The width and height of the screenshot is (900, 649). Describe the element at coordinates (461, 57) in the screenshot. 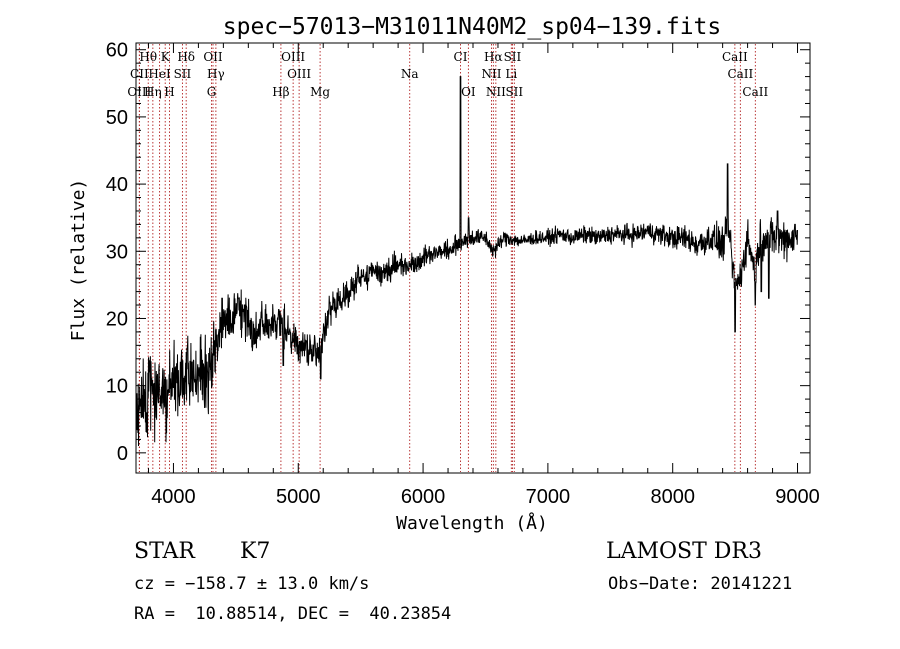

I see `line-label: CI` at that location.